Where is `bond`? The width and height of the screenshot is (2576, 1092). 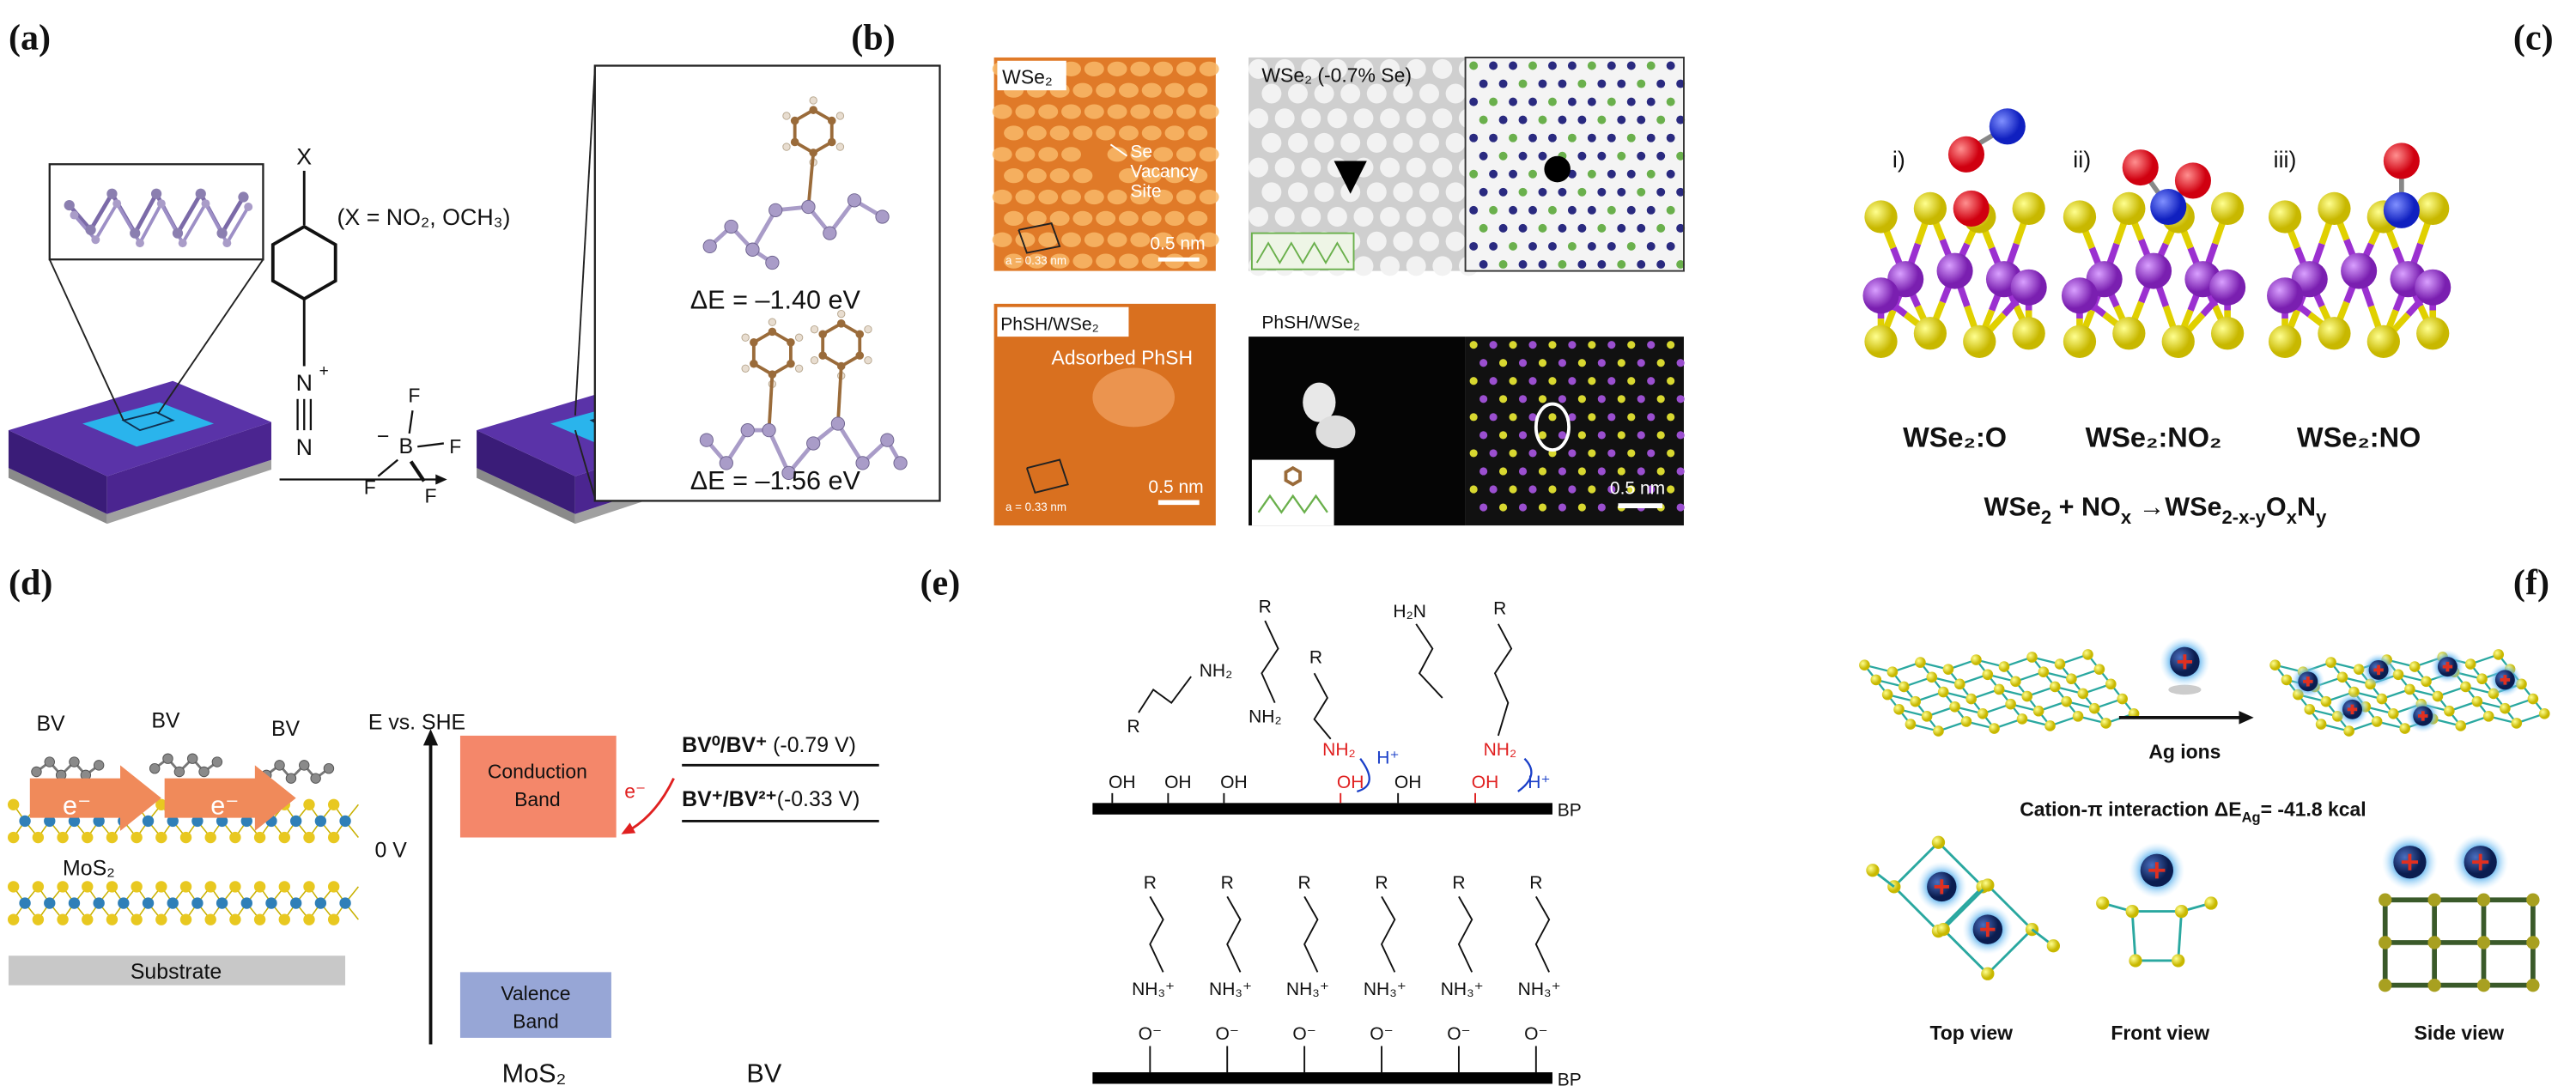 bond is located at coordinates (2180, 937).